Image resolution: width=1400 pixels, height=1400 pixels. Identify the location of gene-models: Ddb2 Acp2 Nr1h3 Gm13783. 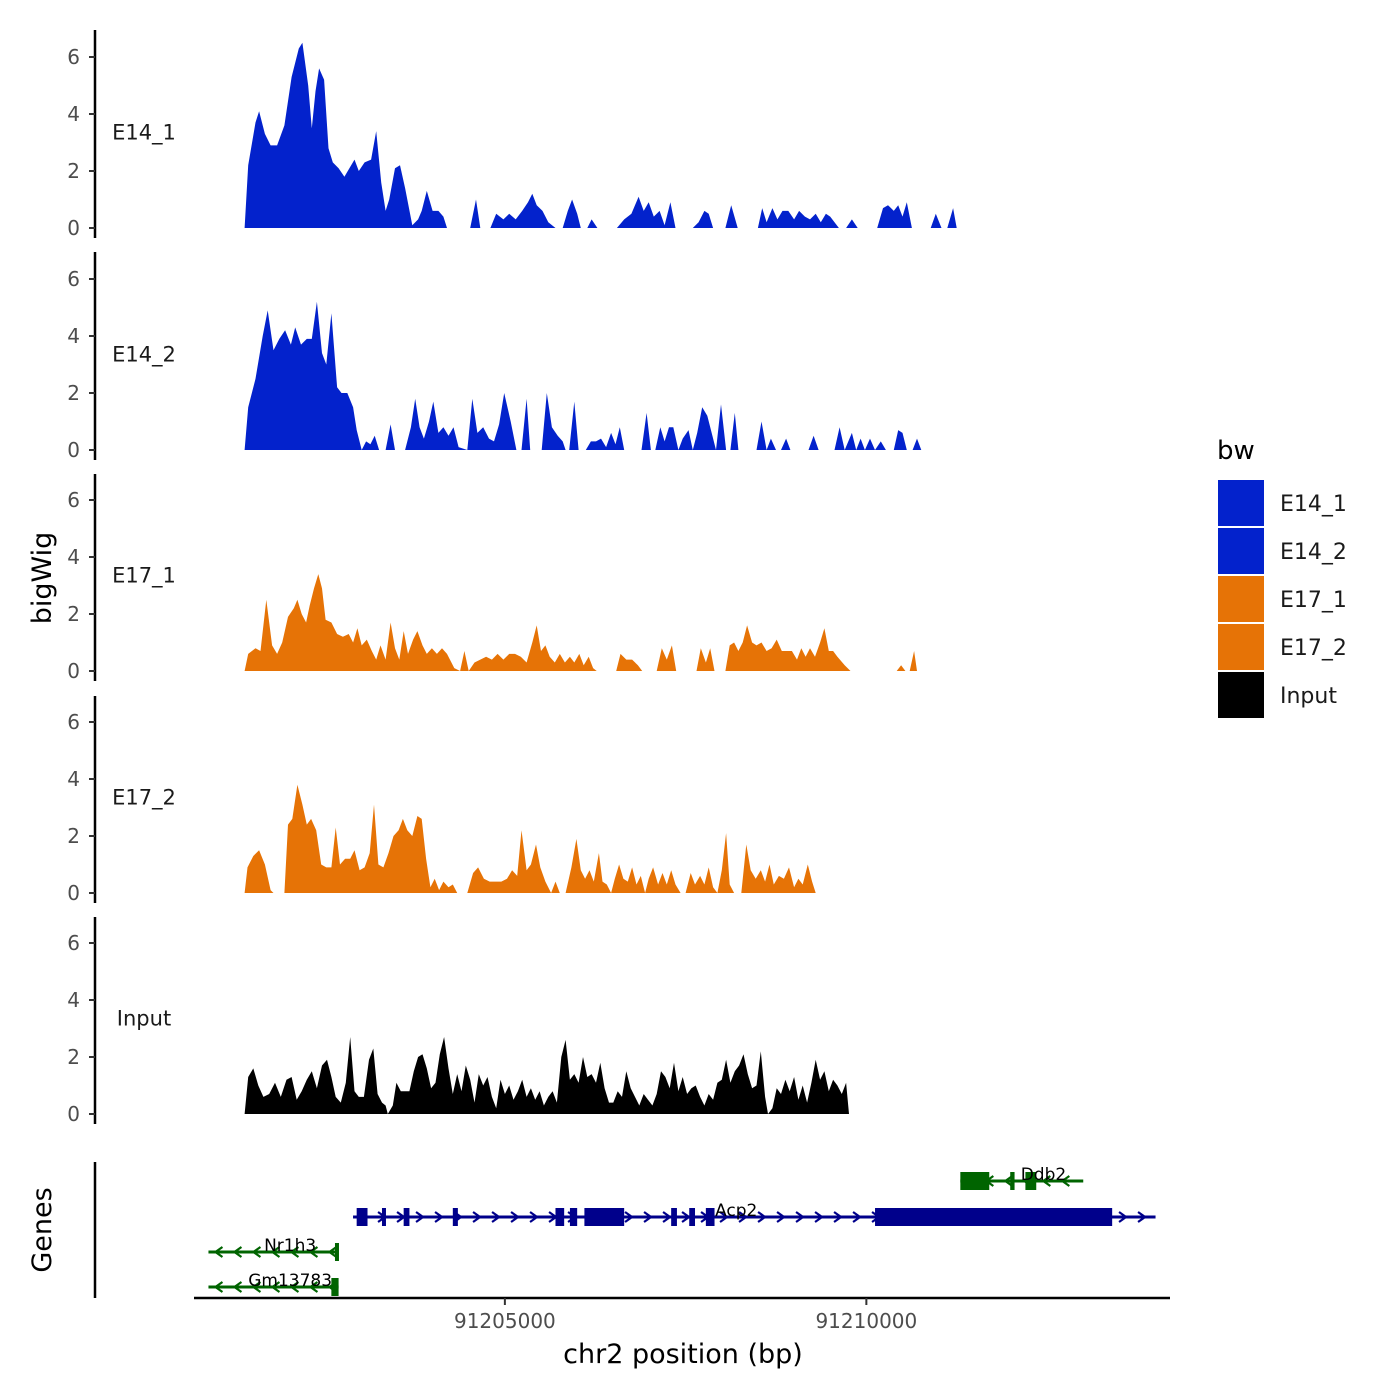
(682, 1230).